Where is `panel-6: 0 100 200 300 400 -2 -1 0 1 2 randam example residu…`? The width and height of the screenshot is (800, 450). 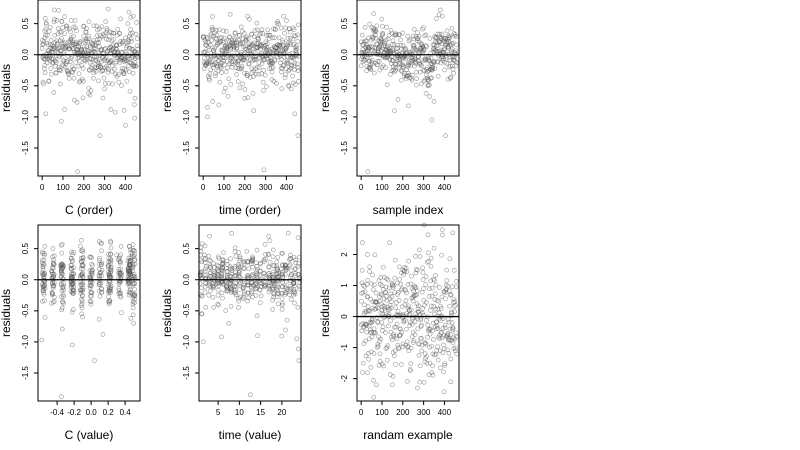
panel-6: 0 100 200 300 400 -2 -1 0 1 2 randam example residu… is located at coordinates (389, 332).